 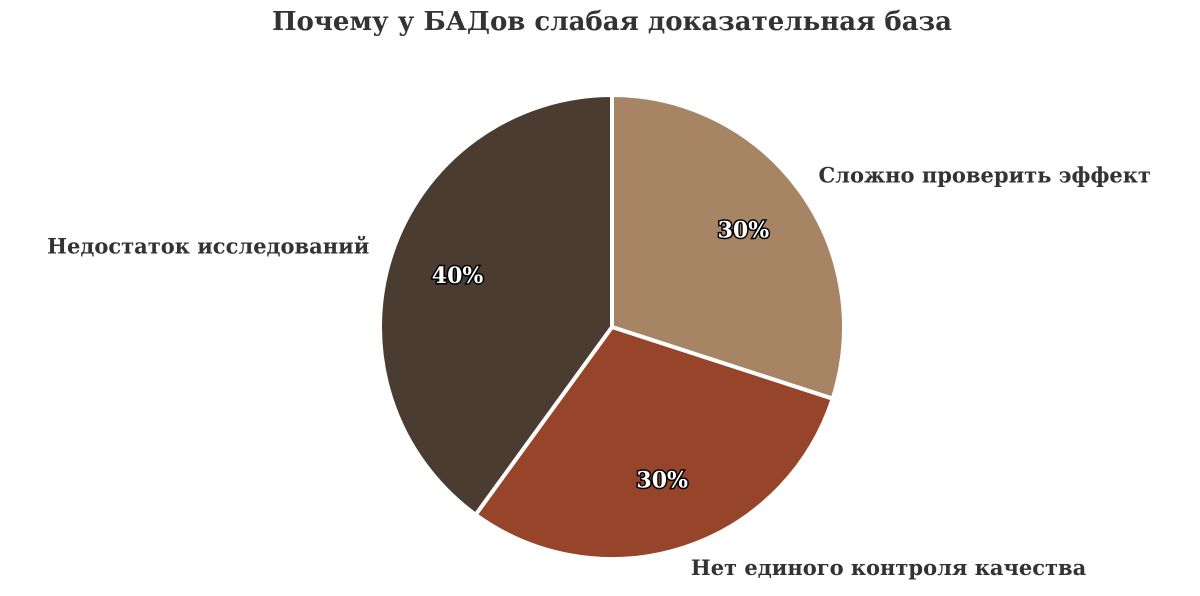 I want to click on slice-label: Сложно проверить эффект, so click(x=984, y=174).